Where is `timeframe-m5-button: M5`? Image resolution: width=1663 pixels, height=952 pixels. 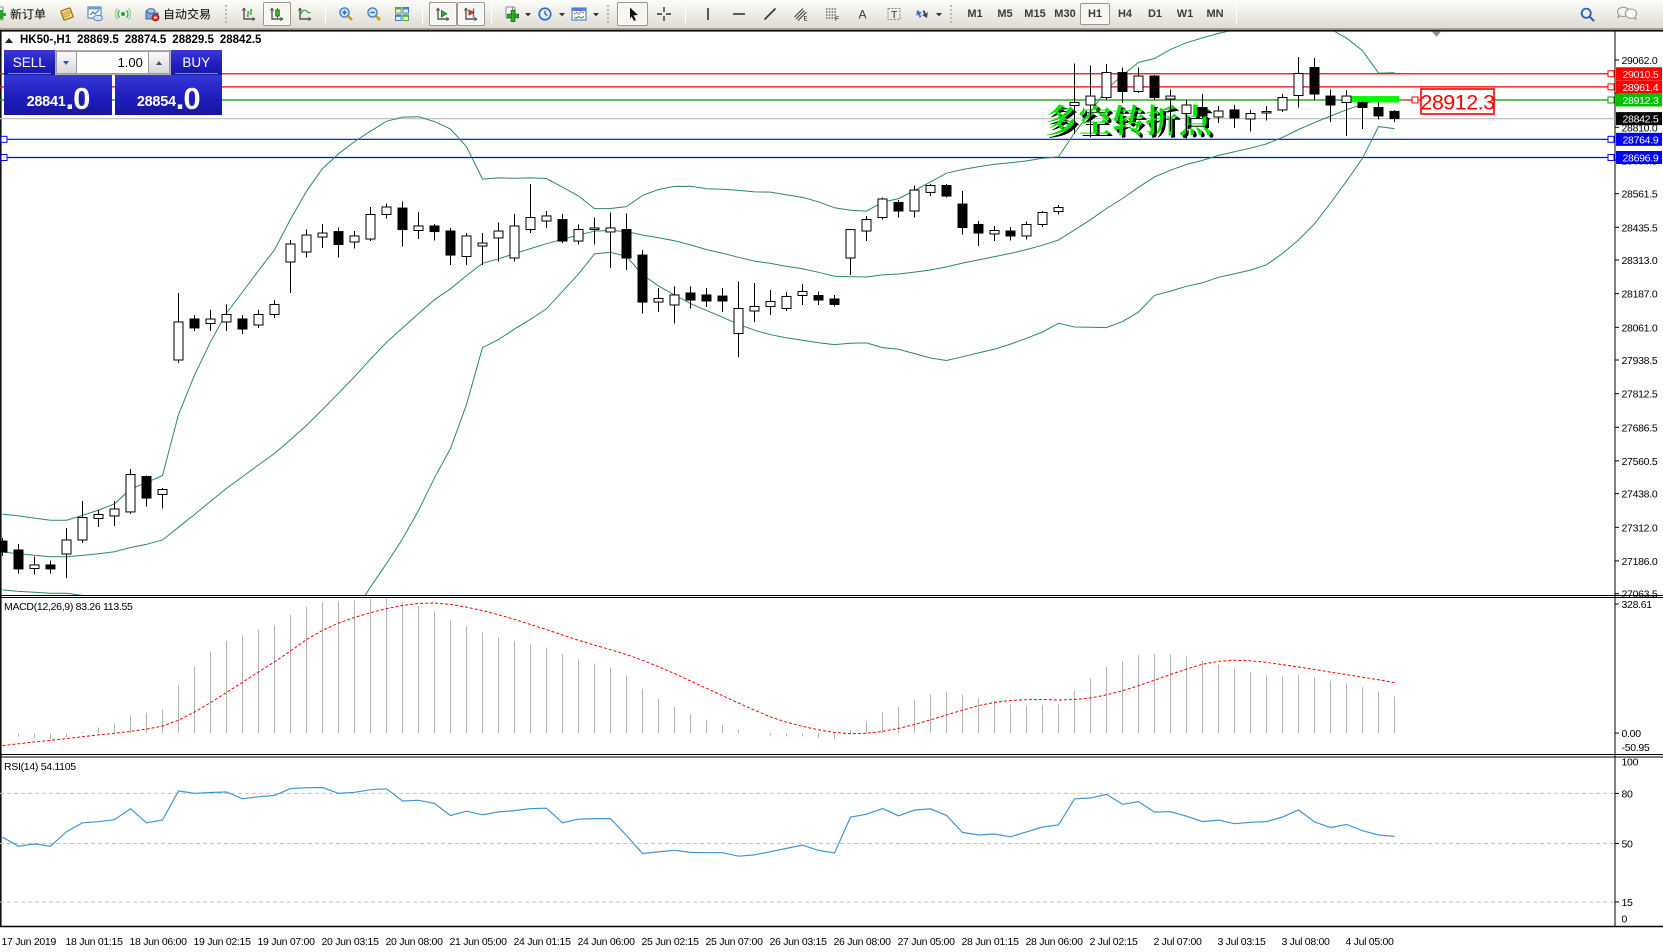
timeframe-m5-button: M5 is located at coordinates (1005, 14).